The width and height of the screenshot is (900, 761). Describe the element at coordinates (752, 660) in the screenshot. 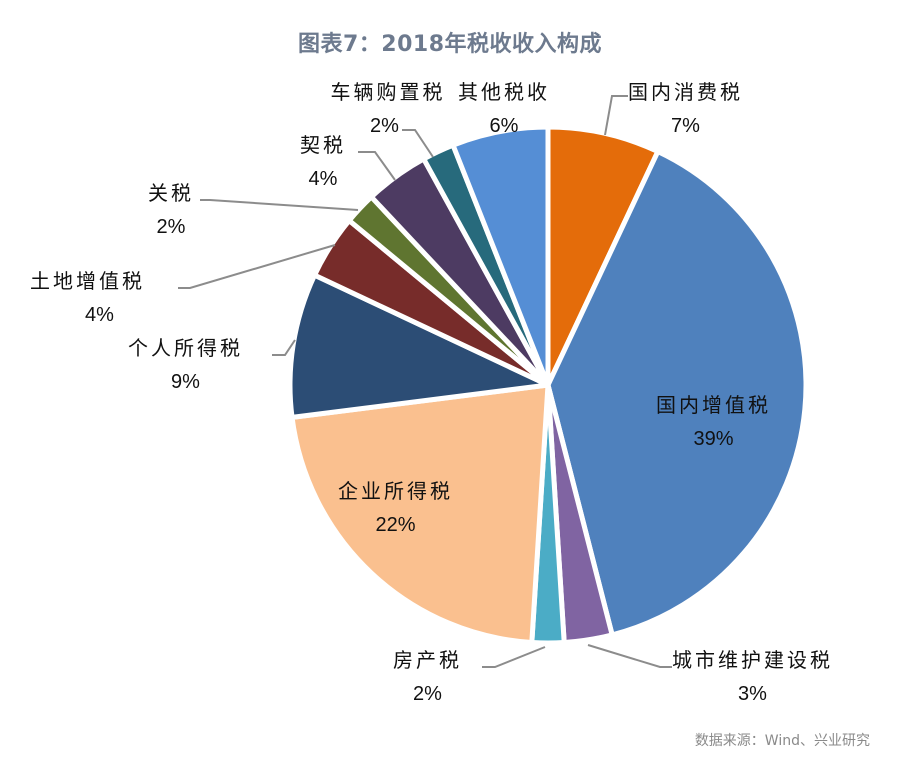

I see `label-name: 城市维护建设税` at that location.